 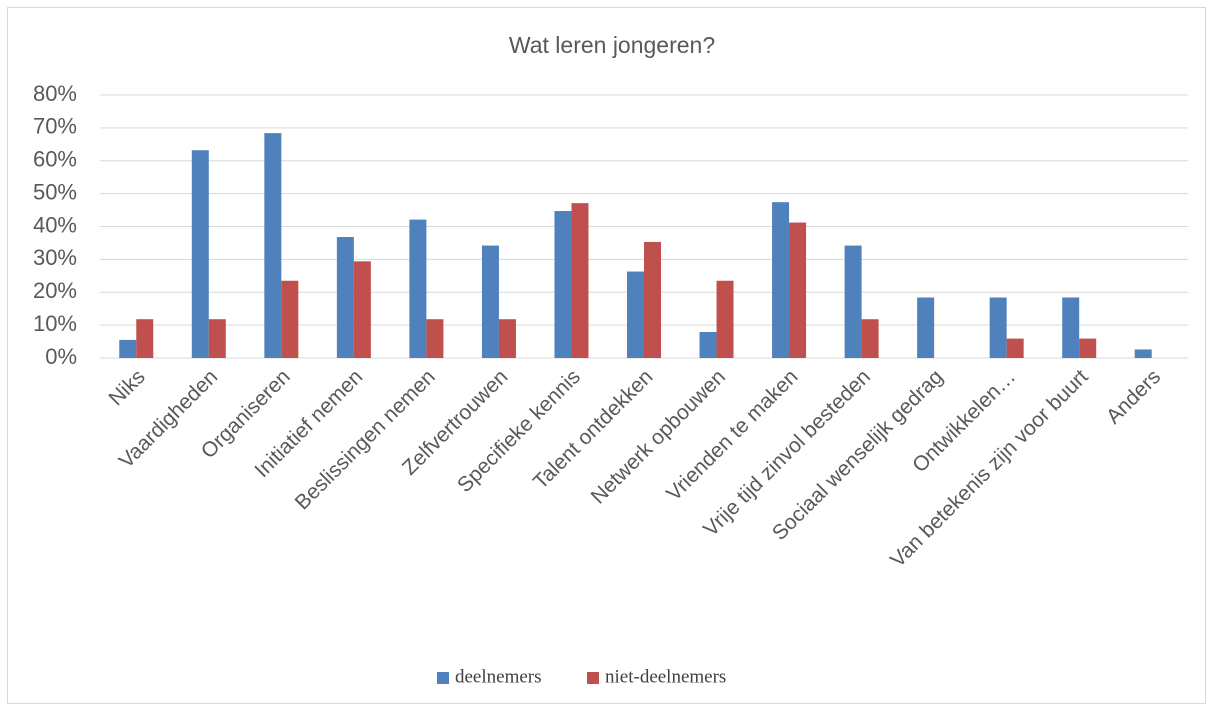 I want to click on y-tick-label: 60%, so click(x=55, y=159).